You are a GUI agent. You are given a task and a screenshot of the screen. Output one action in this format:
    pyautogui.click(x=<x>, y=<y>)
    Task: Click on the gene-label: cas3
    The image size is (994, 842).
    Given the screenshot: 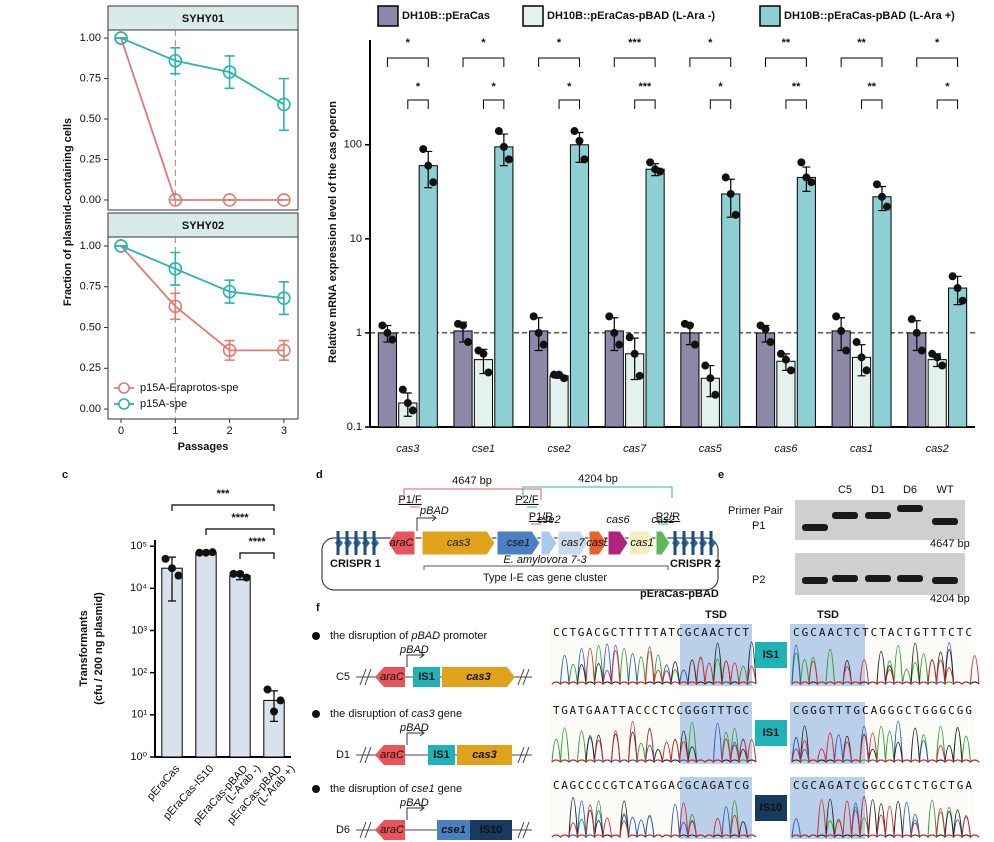 What is the action you would take?
    pyautogui.click(x=459, y=543)
    